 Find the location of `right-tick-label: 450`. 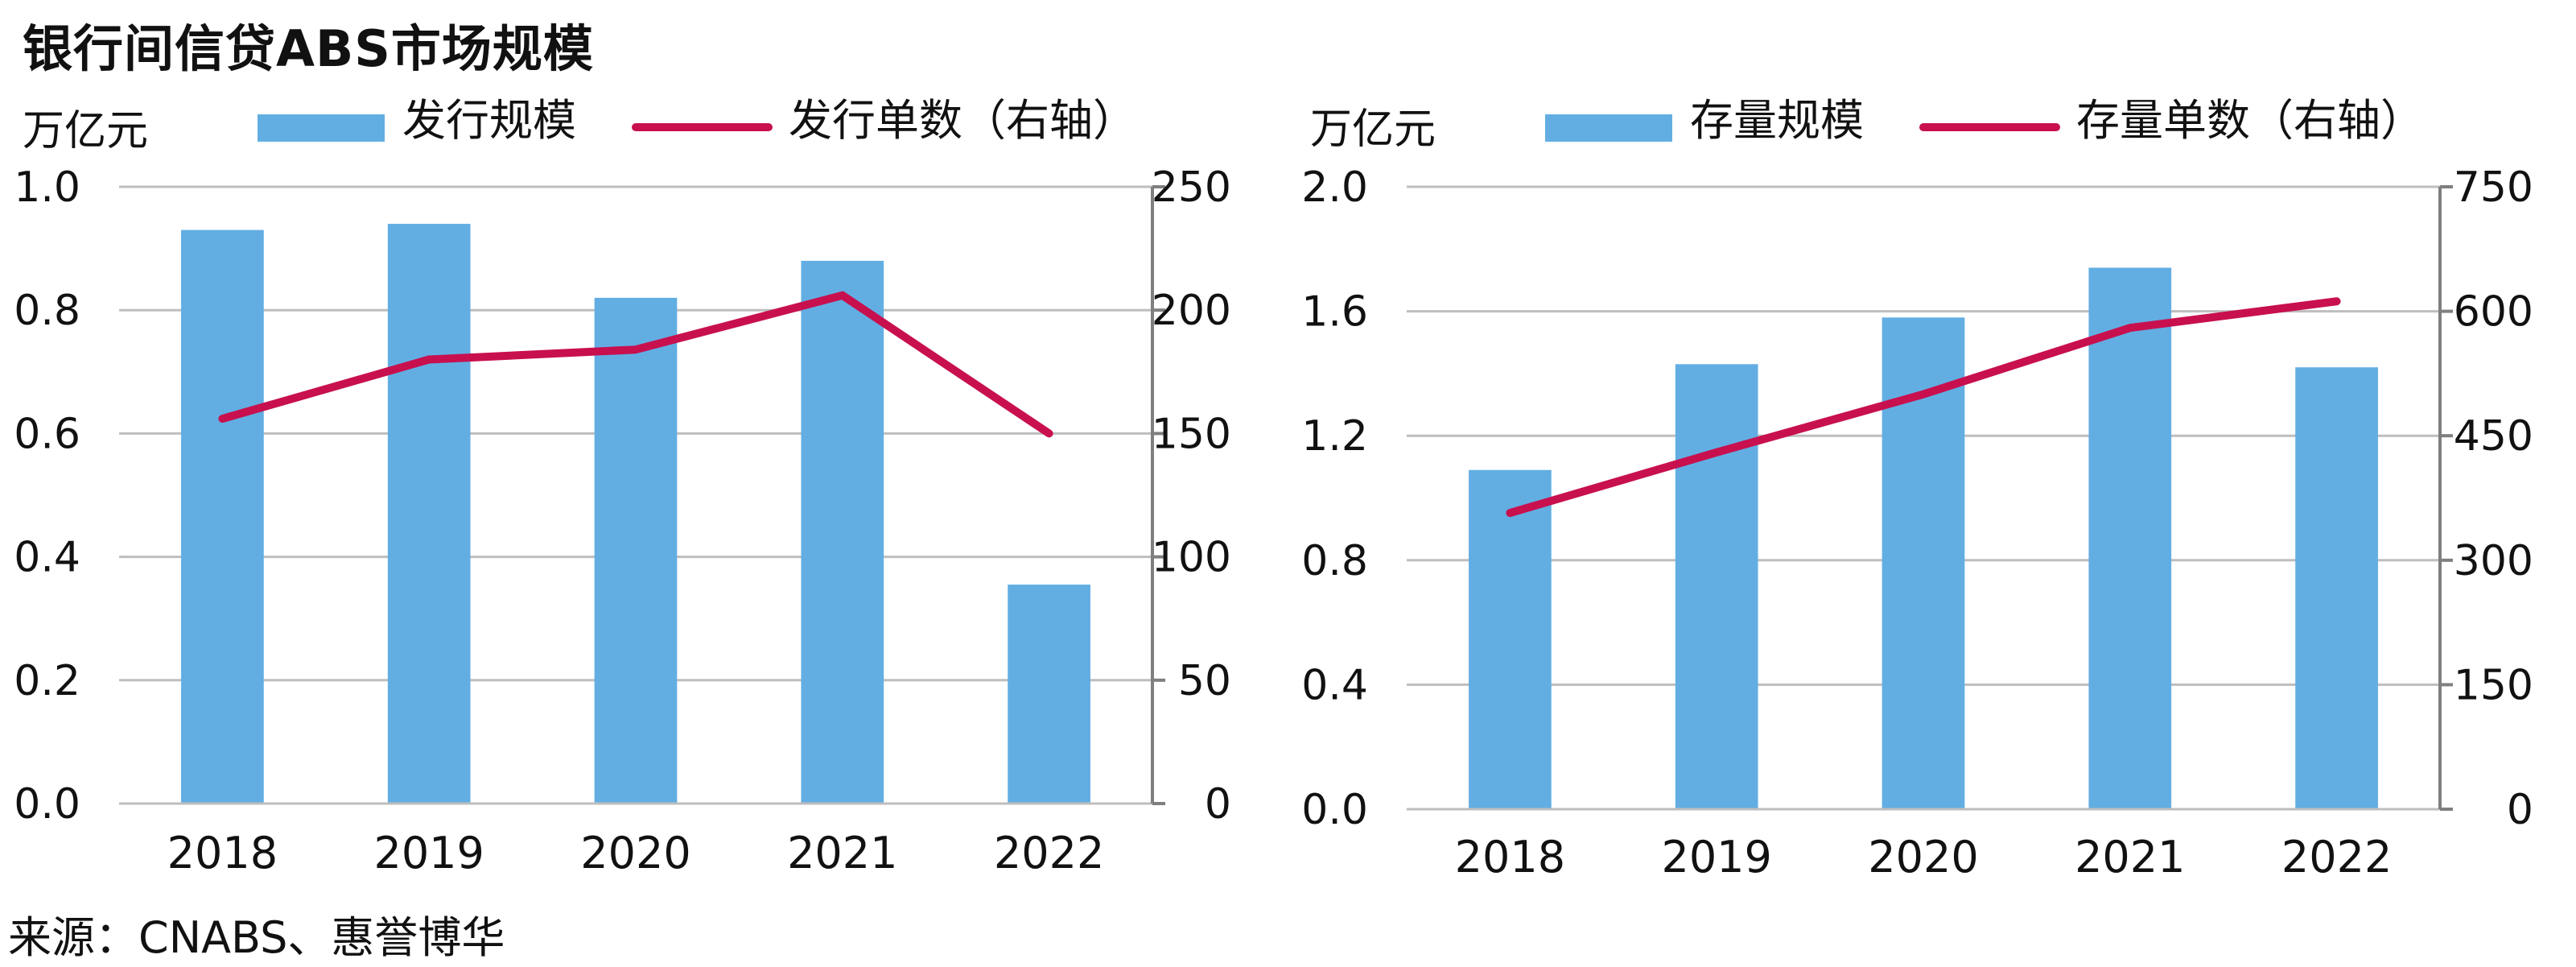

right-tick-label: 450 is located at coordinates (2493, 436).